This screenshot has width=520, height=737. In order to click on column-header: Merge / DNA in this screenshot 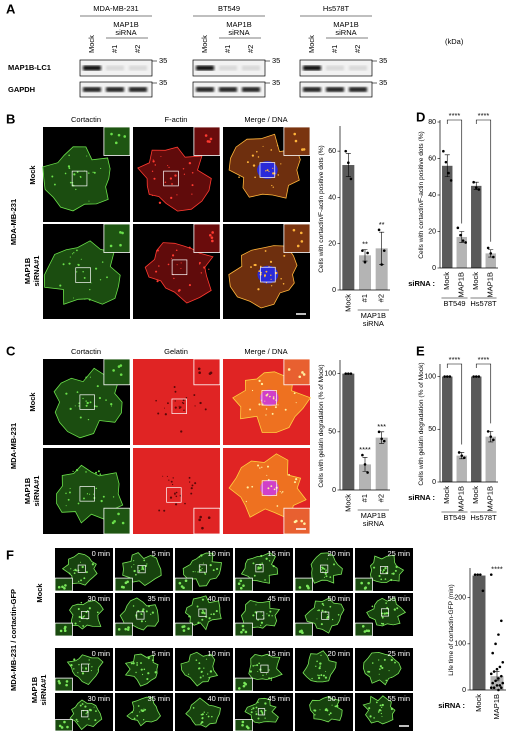, I will do `click(265, 351)`.